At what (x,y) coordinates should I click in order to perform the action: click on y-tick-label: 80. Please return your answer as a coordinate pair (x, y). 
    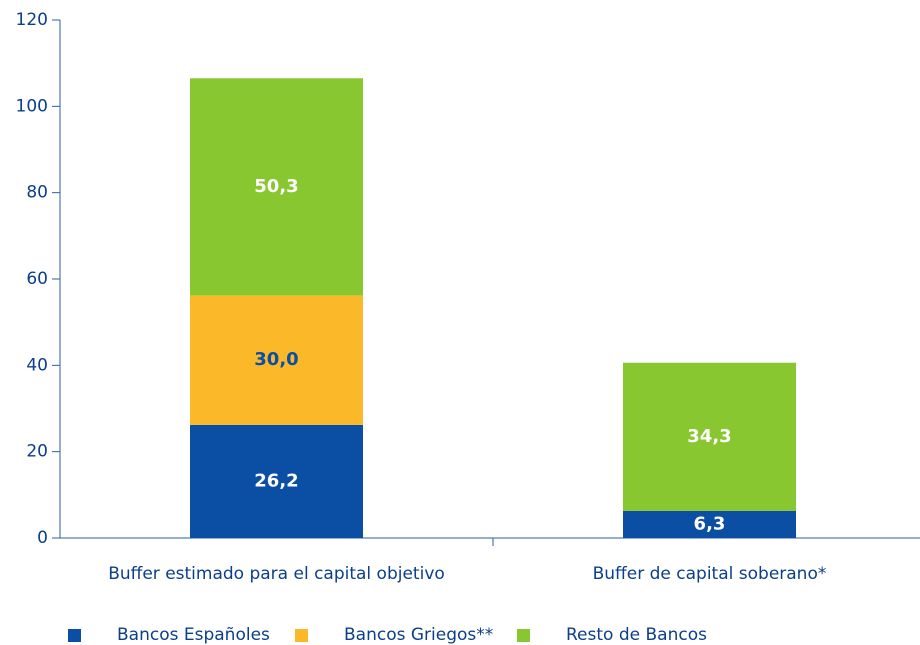
    Looking at the image, I should click on (37, 193).